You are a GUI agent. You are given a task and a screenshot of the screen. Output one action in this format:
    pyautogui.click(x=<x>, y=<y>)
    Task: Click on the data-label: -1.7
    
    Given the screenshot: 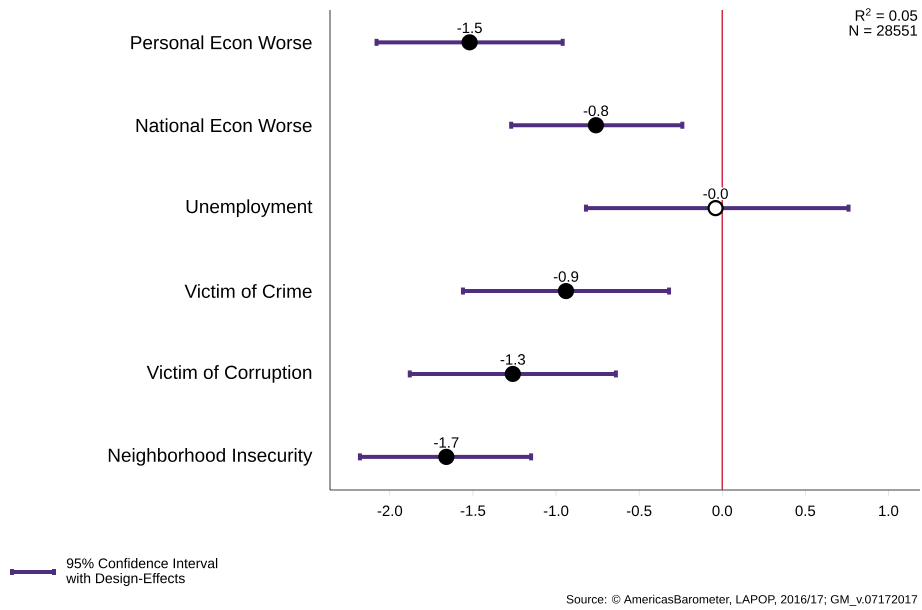 What is the action you would take?
    pyautogui.click(x=446, y=442)
    